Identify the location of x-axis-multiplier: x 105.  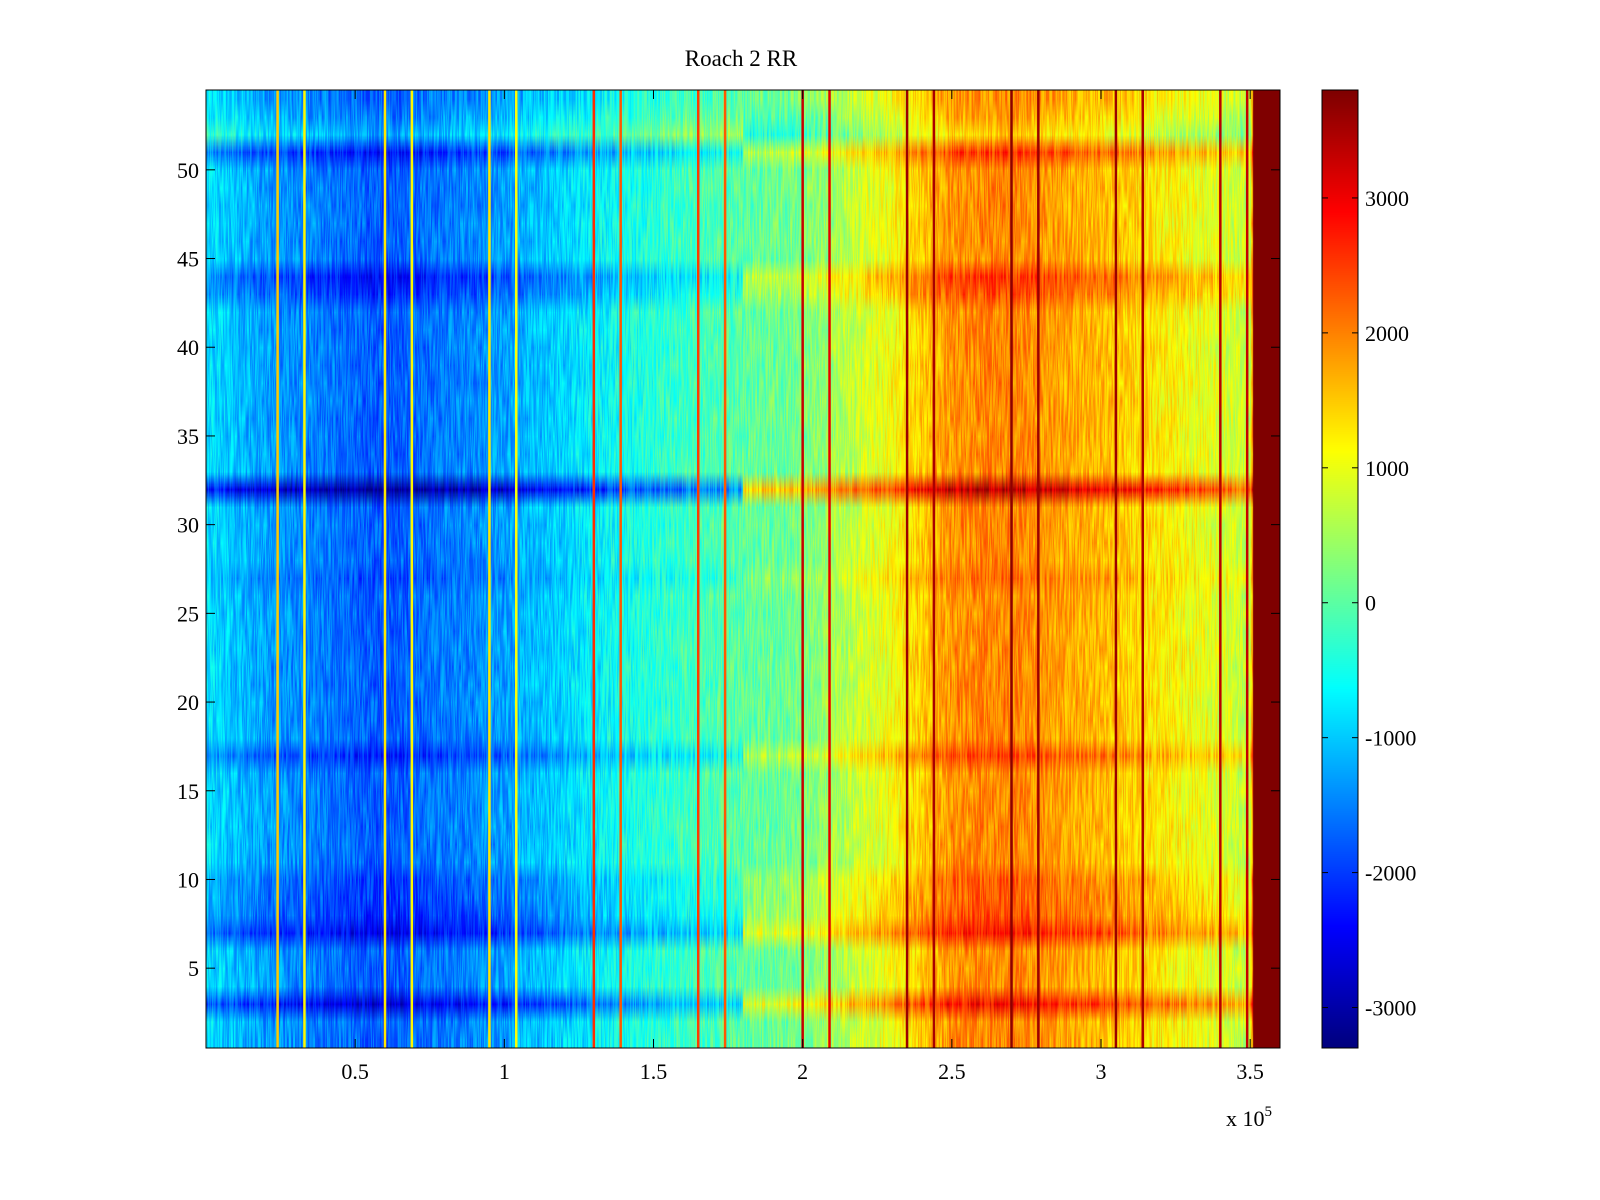
(1249, 1117).